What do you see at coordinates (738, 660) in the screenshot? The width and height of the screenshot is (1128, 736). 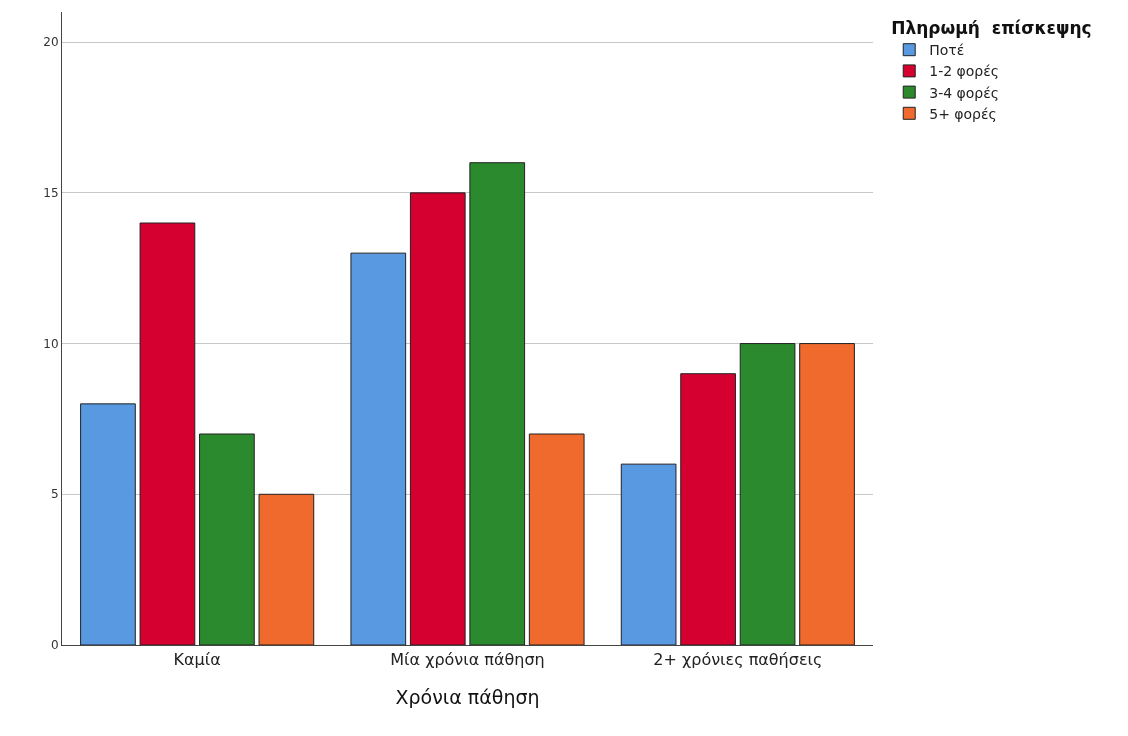 I see `x-tick-label: 2+ χρόνιες παθήσεις` at bounding box center [738, 660].